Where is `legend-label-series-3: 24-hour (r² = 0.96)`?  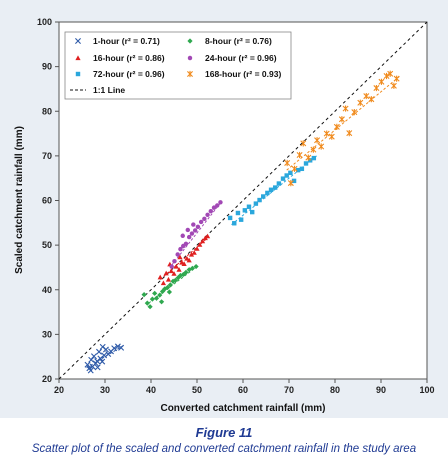 legend-label-series-3: 24-hour (r² = 0.96) is located at coordinates (241, 58).